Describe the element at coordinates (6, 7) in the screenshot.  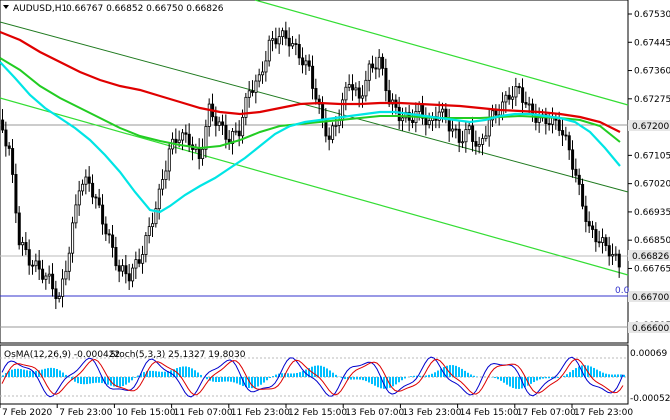
I see `triangle-down-icon` at that location.